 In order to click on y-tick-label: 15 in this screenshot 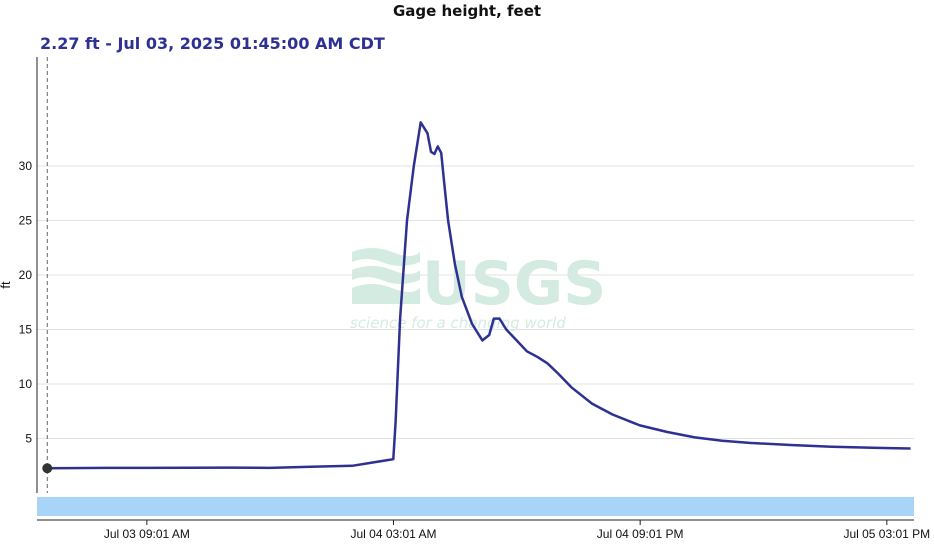, I will do `click(26, 330)`.